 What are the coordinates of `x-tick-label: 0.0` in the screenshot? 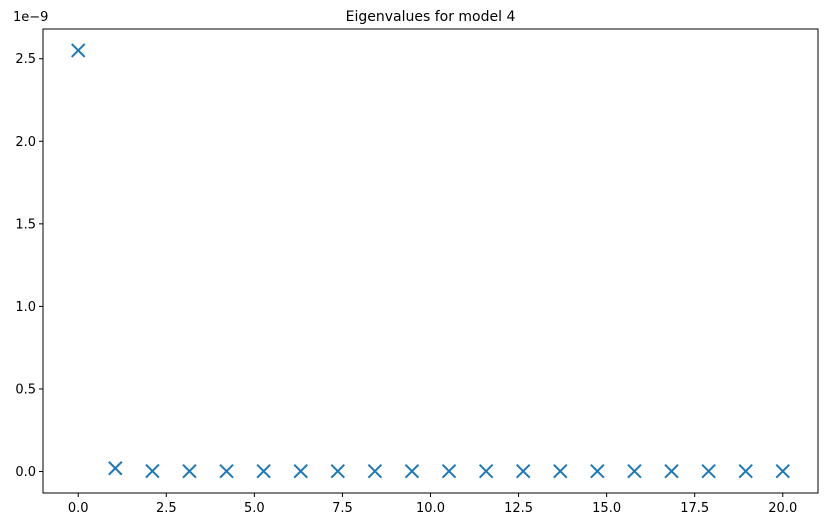 It's located at (78, 508).